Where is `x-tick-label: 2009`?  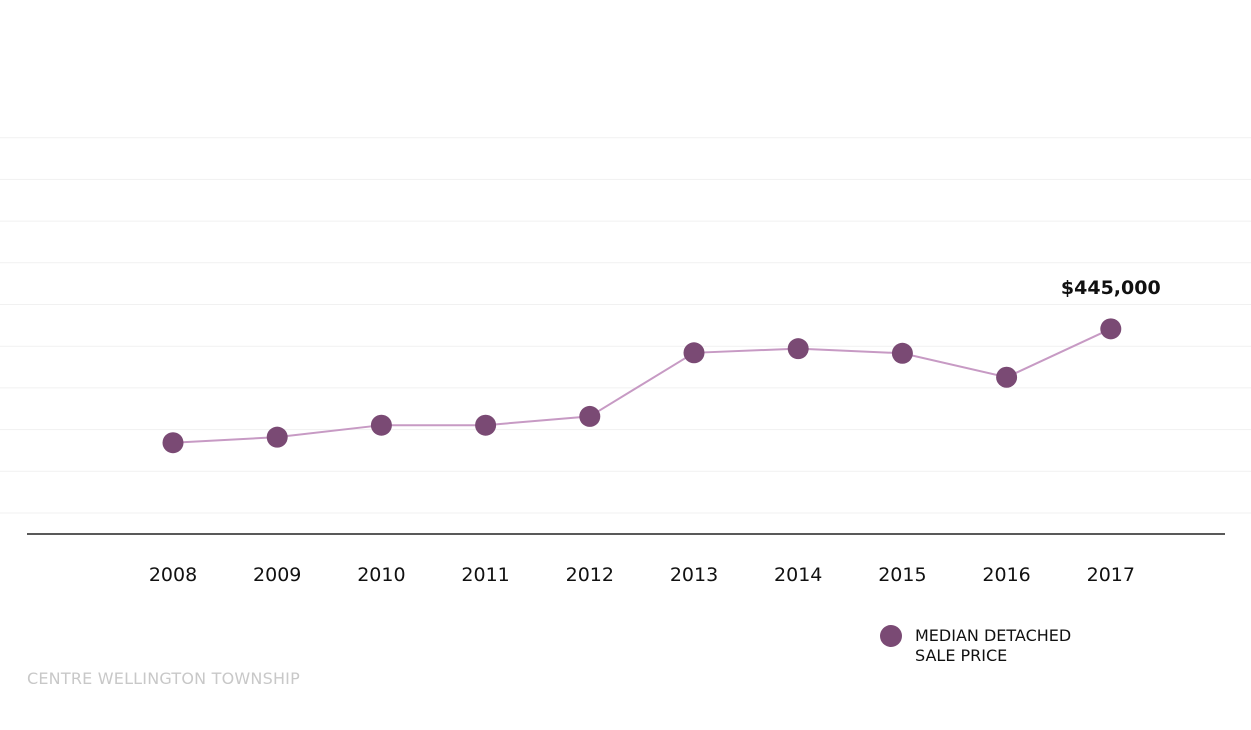 x-tick-label: 2009 is located at coordinates (277, 575).